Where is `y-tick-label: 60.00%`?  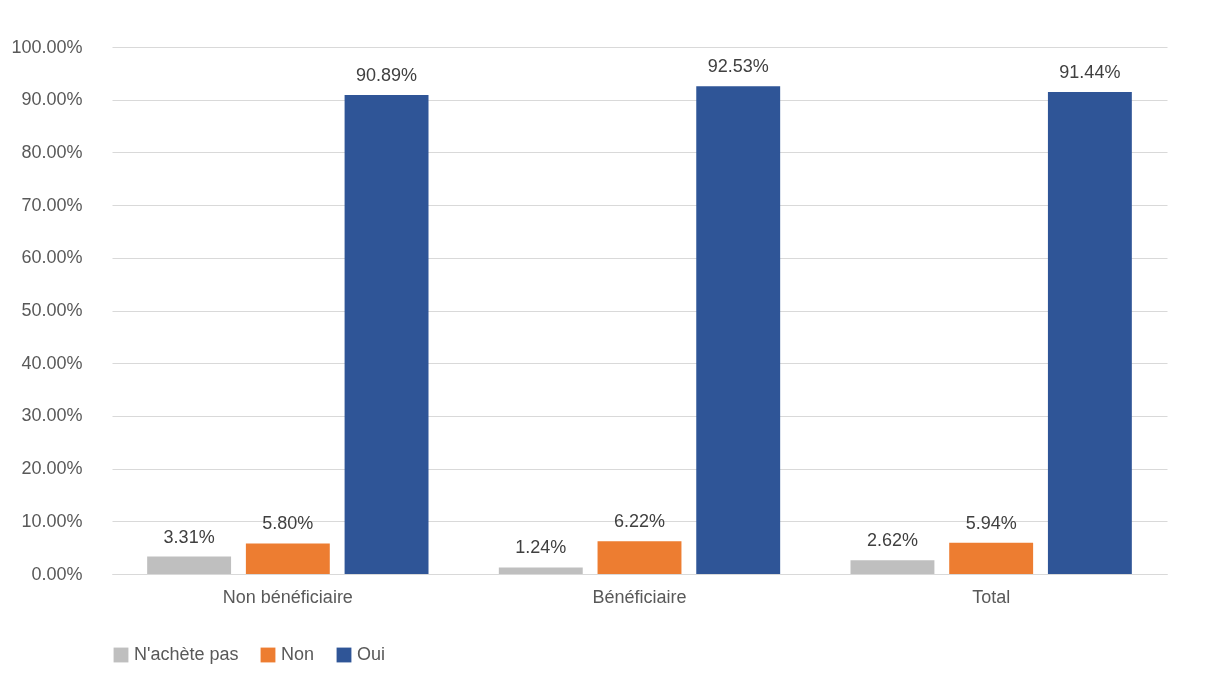 y-tick-label: 60.00% is located at coordinates (52, 257).